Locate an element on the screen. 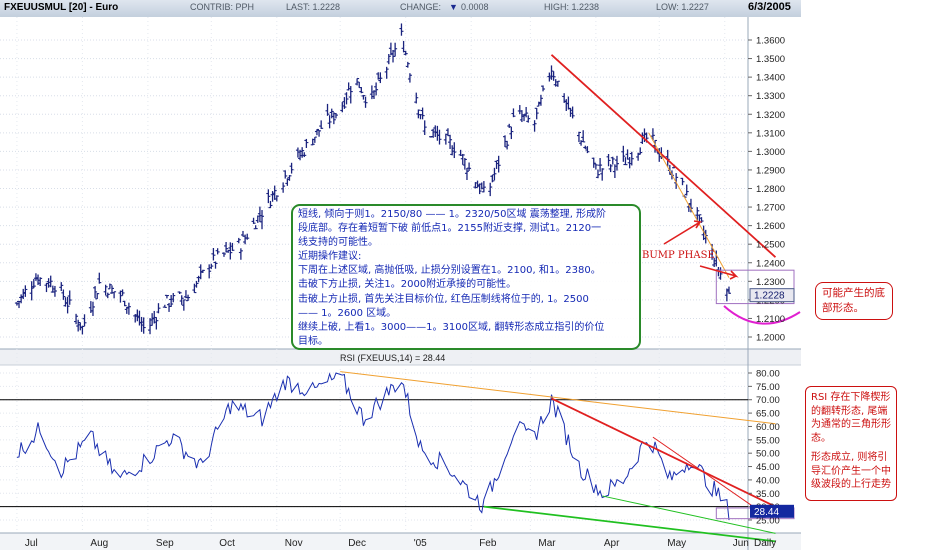  y-tick-label: 1.3000 is located at coordinates (770, 152).